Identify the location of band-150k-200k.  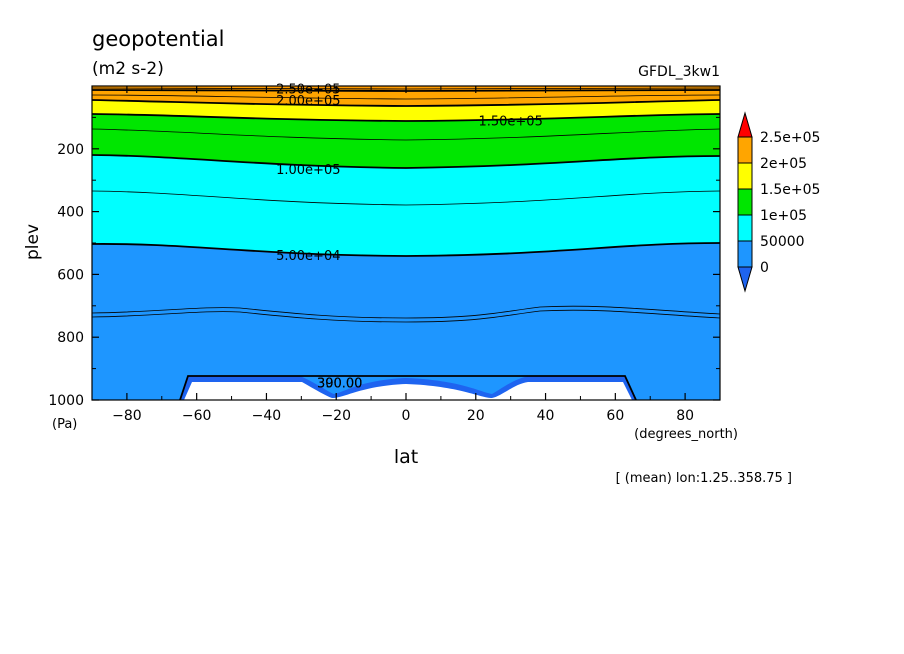
(406, 110).